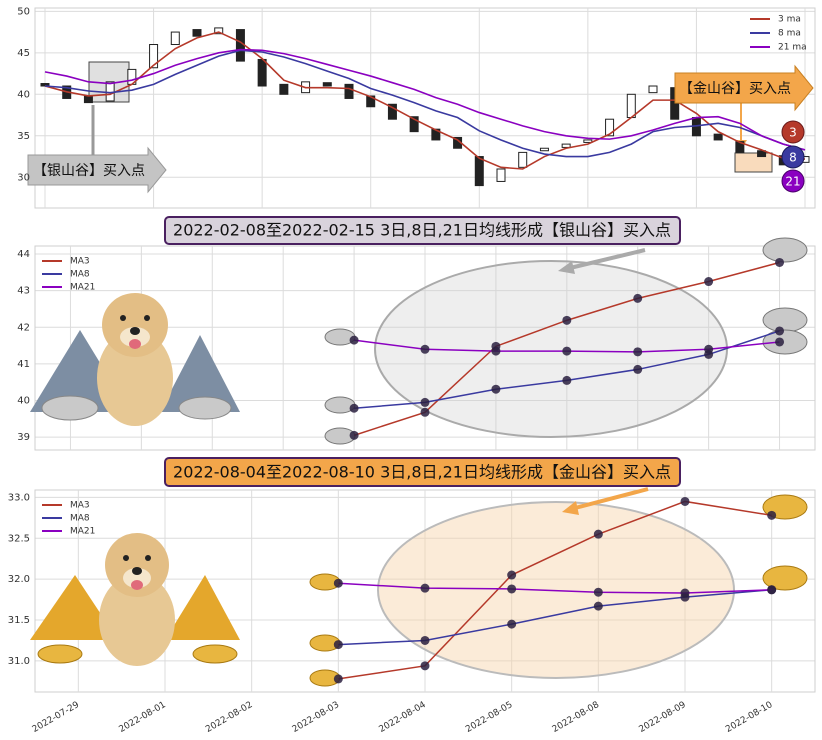  Describe the element at coordinates (82, 532) in the screenshot. I see `legend-label: MA21` at that location.